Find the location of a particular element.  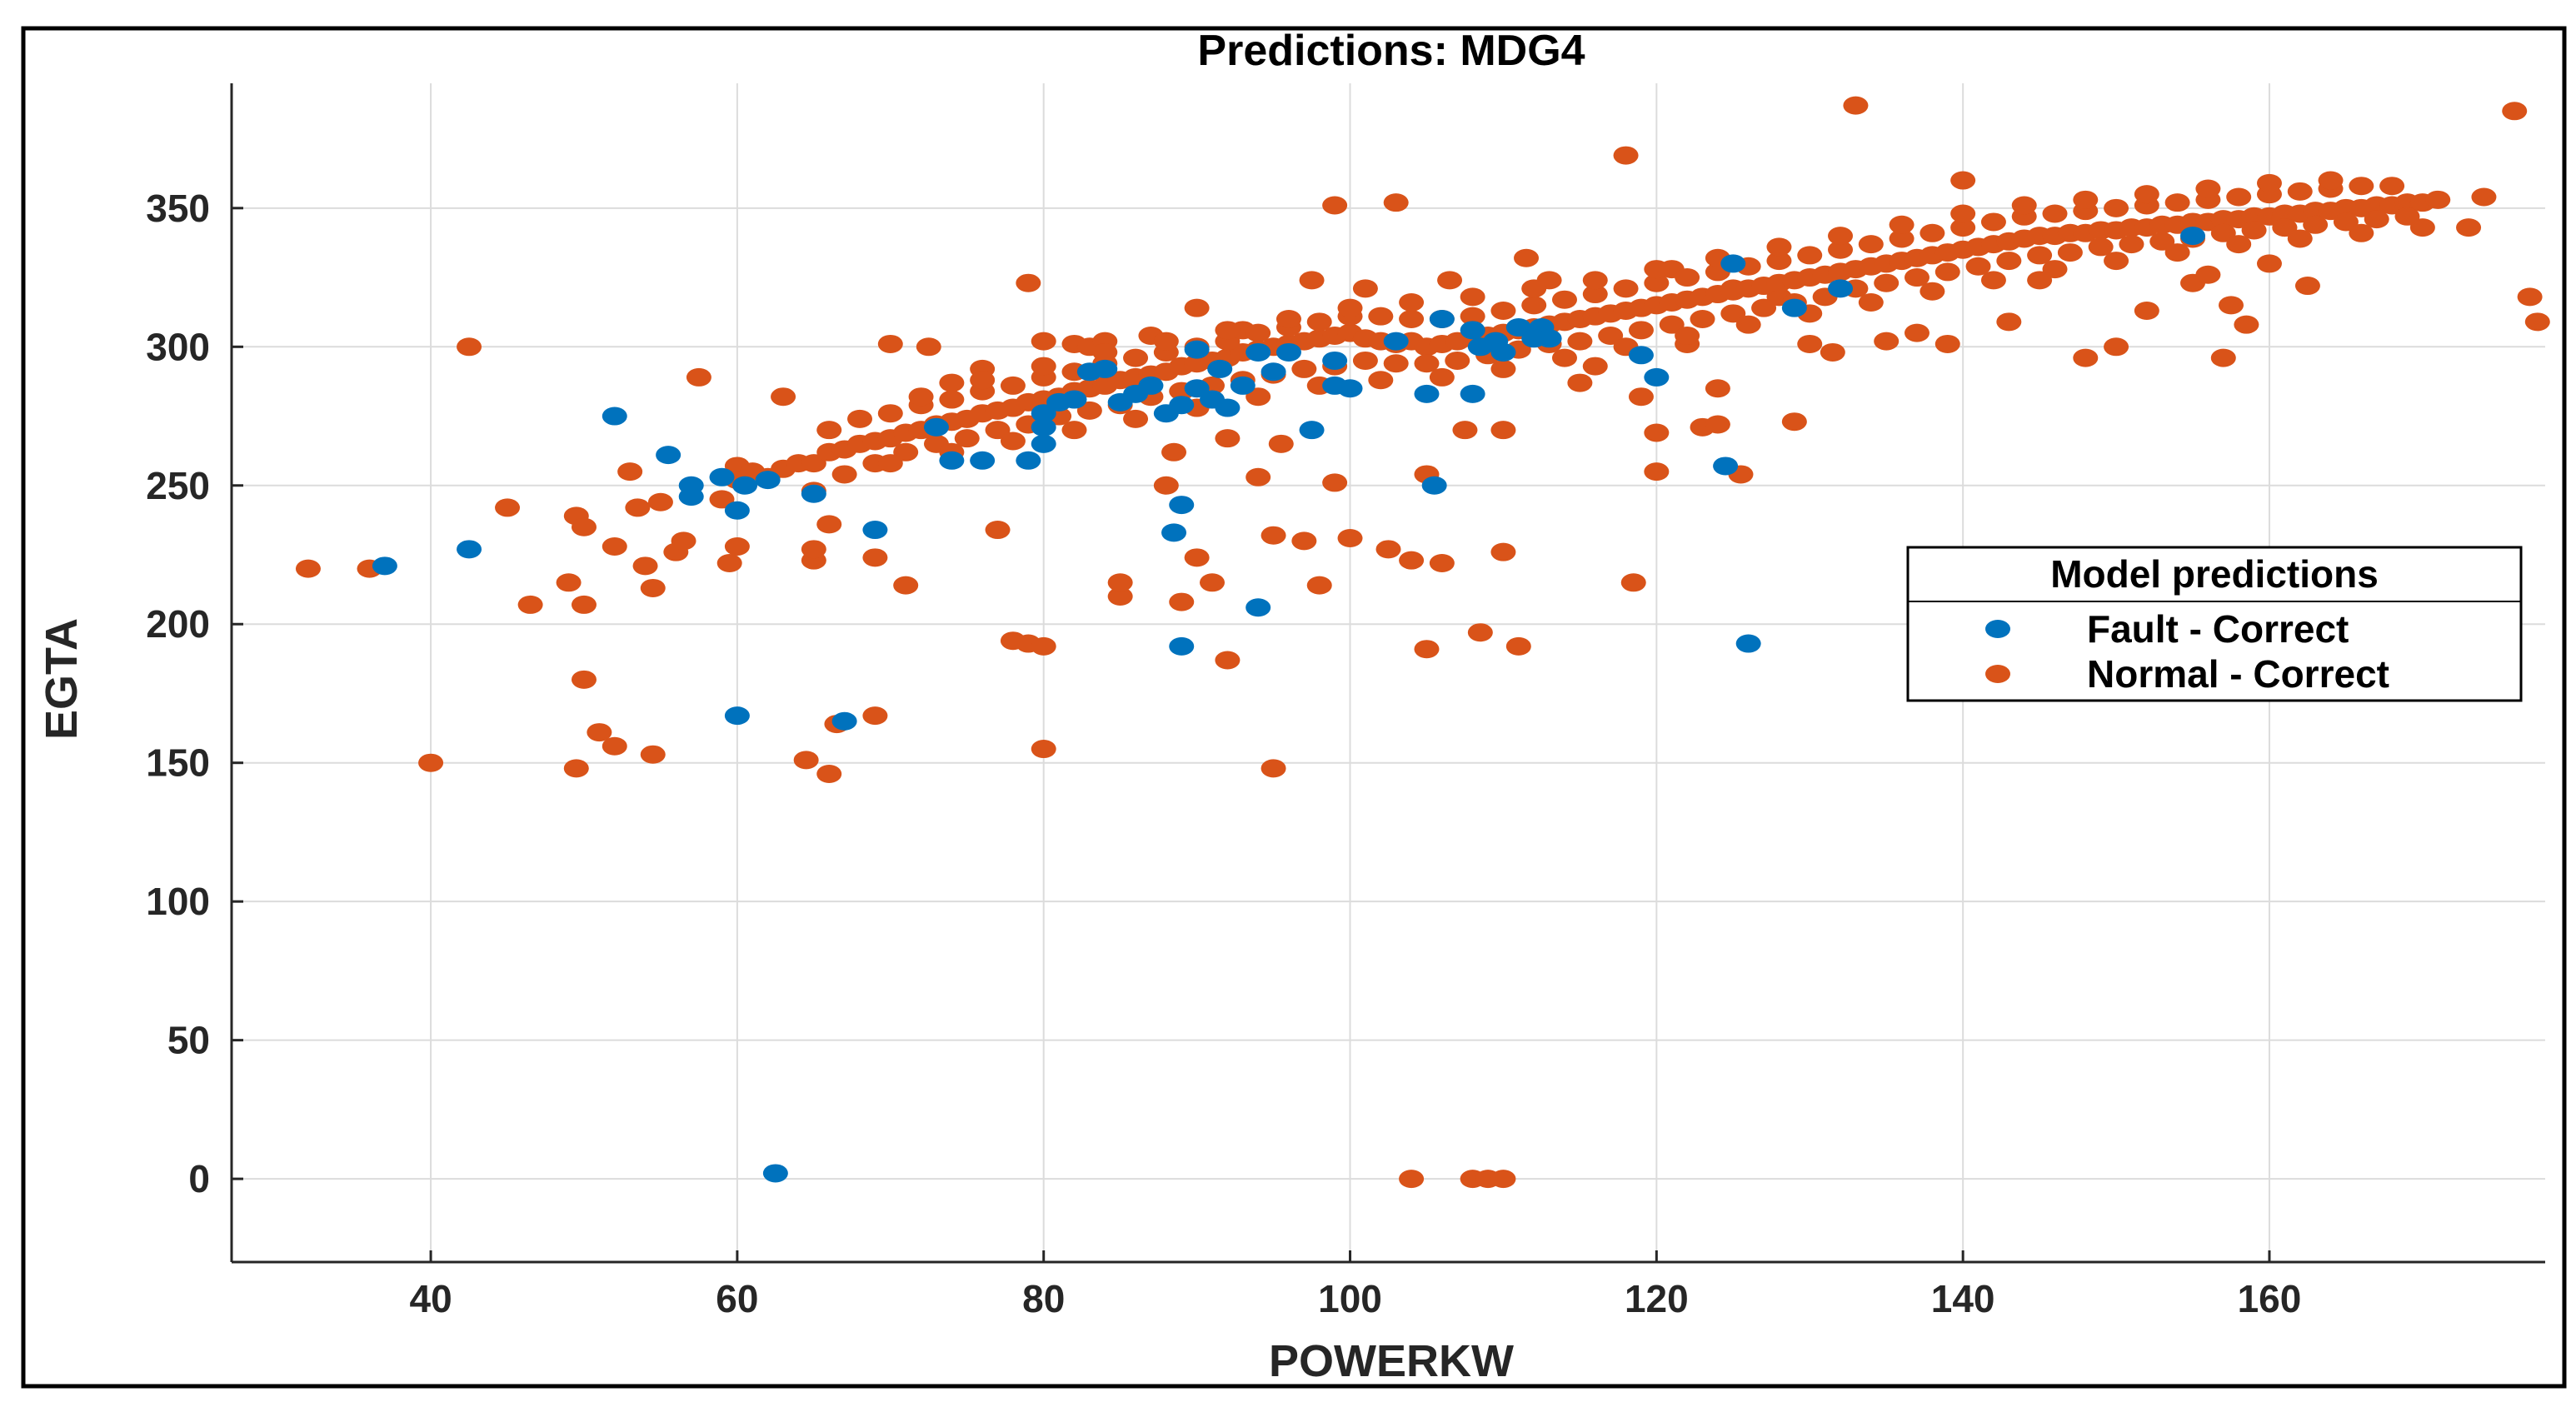

x-tick-label: 80 is located at coordinates (1043, 1299).